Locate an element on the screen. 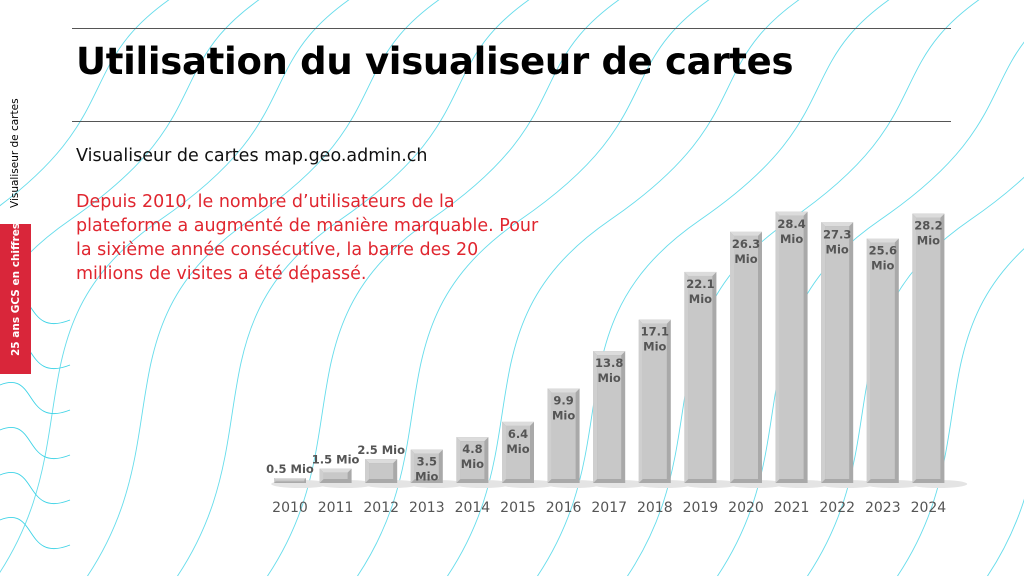 This screenshot has height=576, width=1024. data-label-value: 25.6 is located at coordinates (883, 251).